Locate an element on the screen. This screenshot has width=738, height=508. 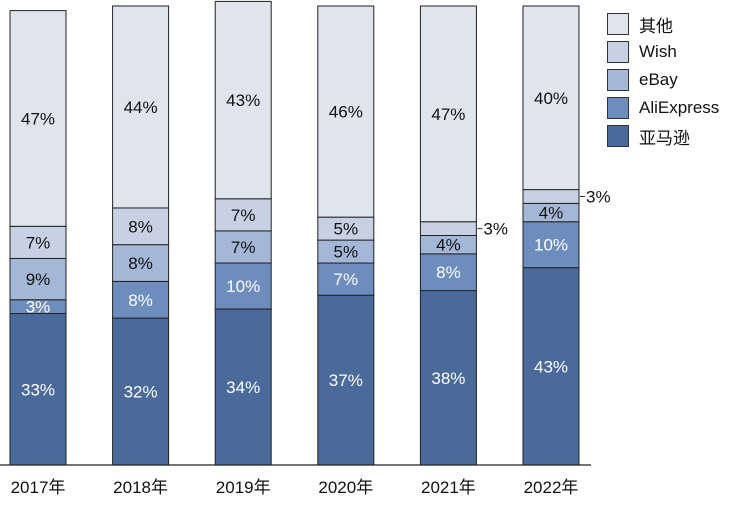
data-label-3-3: 5% is located at coordinates (346, 229).